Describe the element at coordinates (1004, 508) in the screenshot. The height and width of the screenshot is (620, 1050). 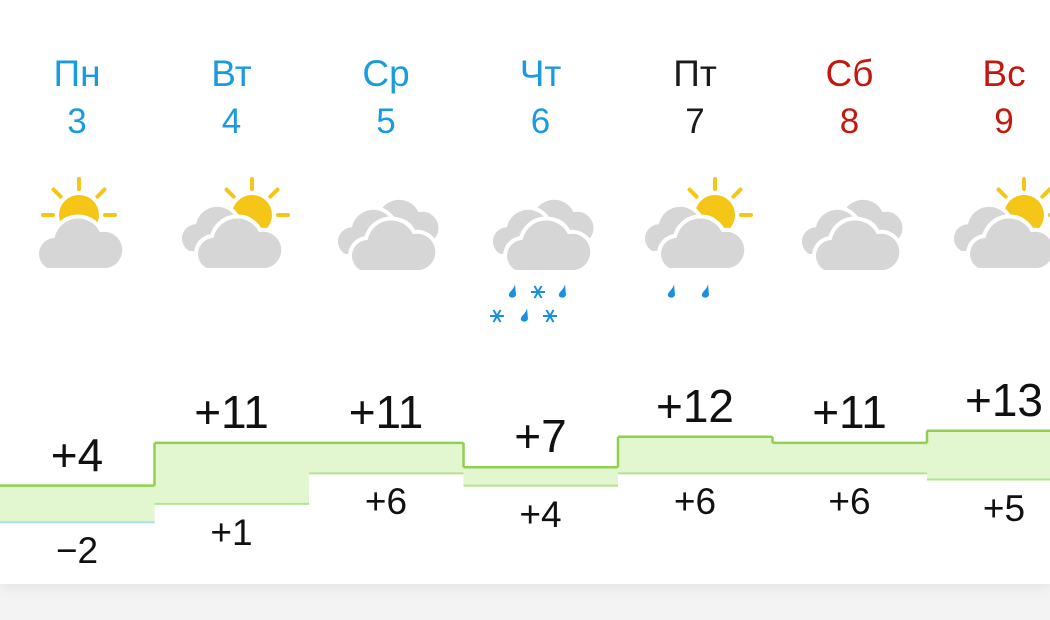
I see `low-temp: +5` at that location.